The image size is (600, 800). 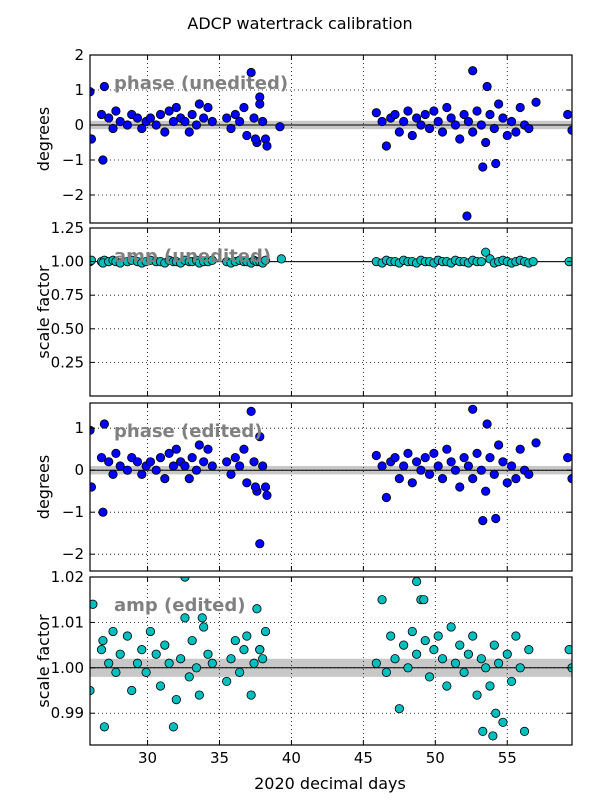 What do you see at coordinates (67, 228) in the screenshot?
I see `amp-unedited-y-tick-label: 1.25` at bounding box center [67, 228].